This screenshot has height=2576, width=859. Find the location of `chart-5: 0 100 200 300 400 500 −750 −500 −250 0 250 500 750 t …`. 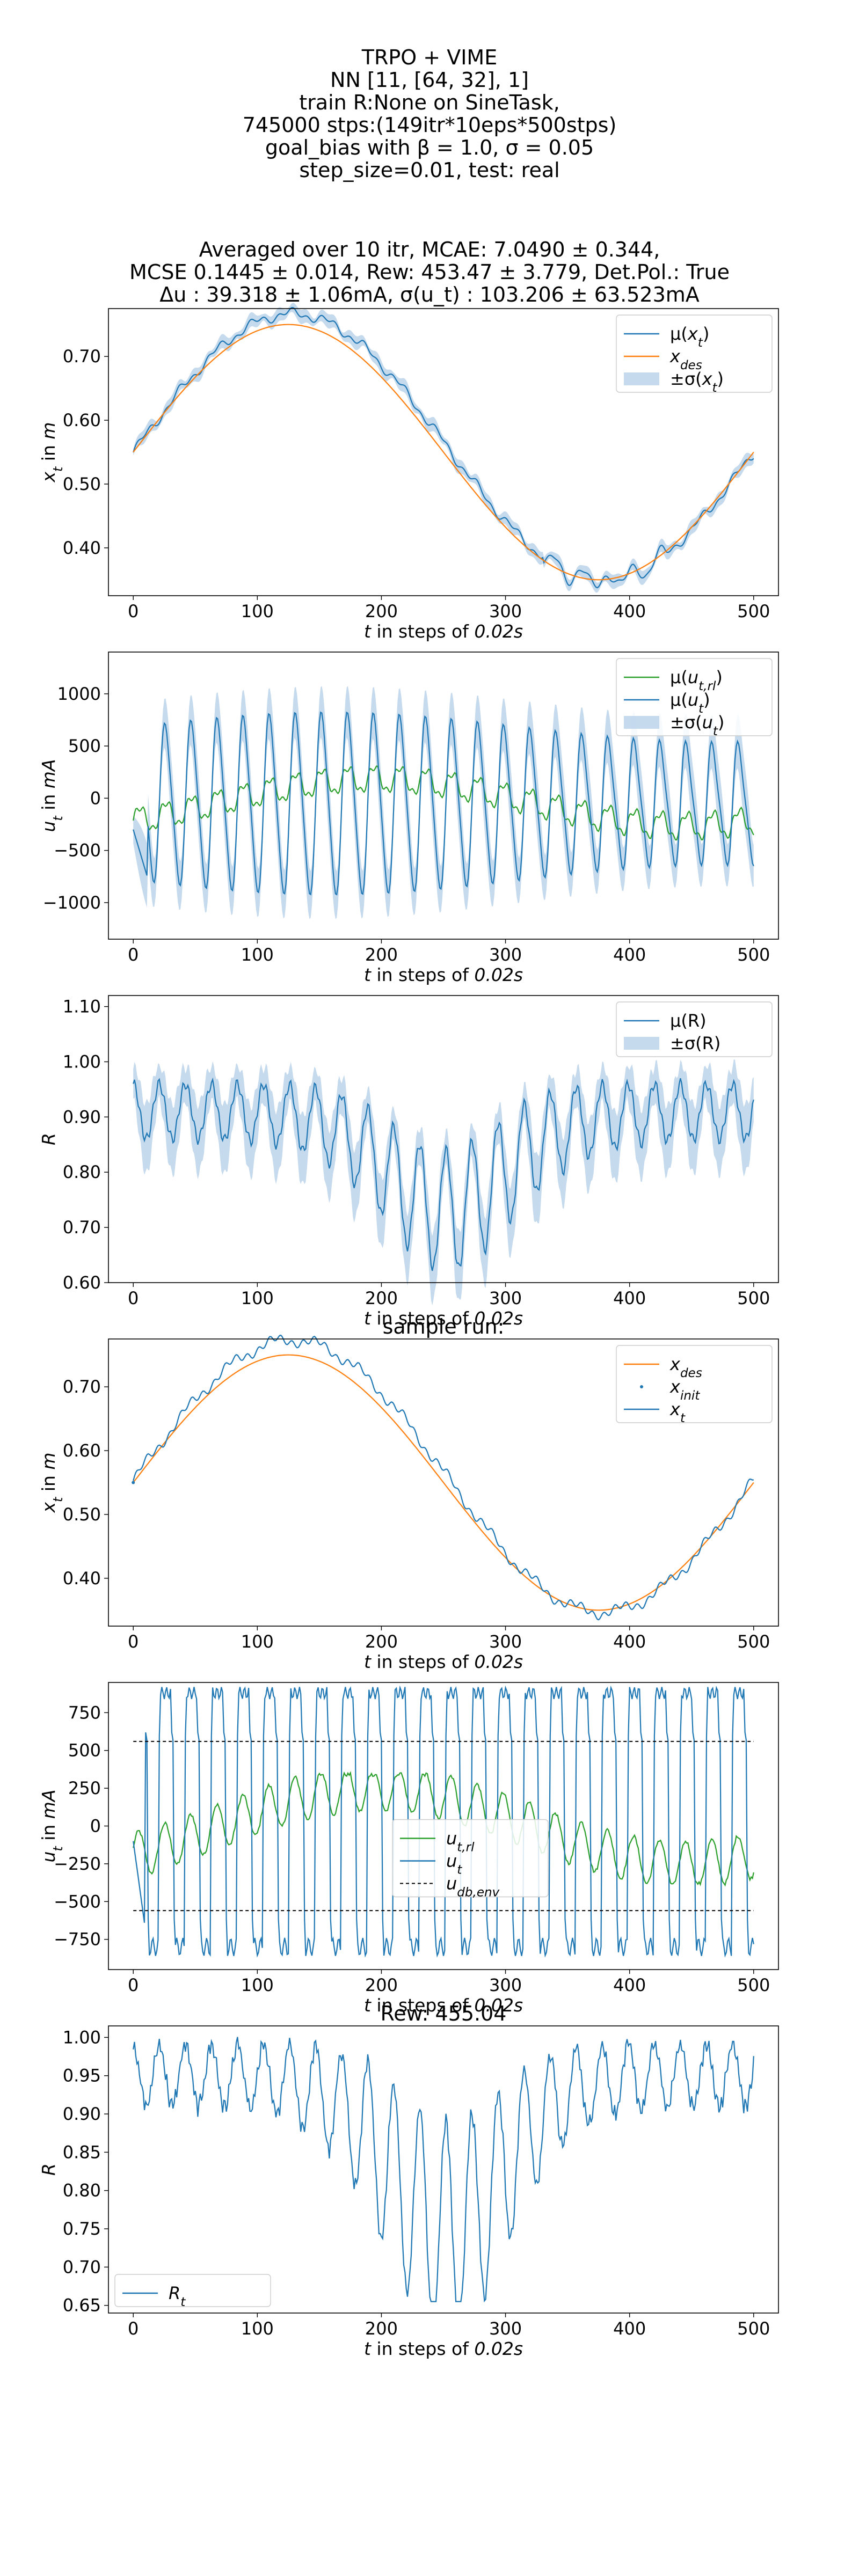

chart-5: 0 100 200 300 400 500 −750 −500 −250 0 250 500 750 t … is located at coordinates (408, 1849).